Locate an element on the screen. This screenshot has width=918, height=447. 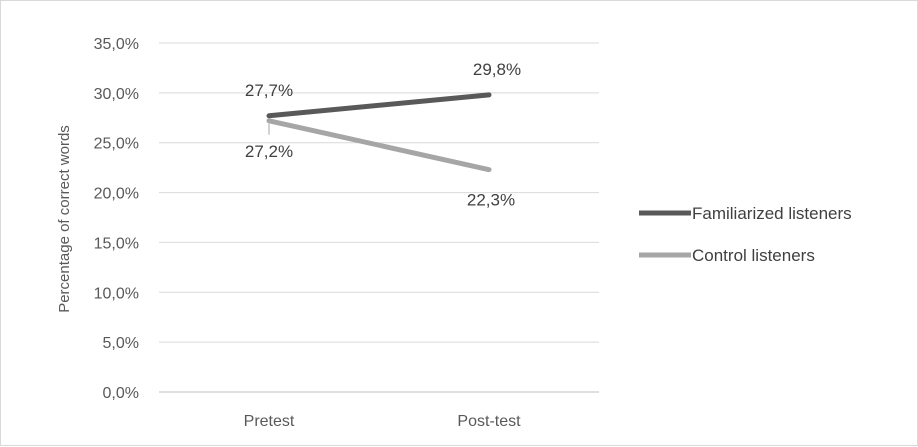
data-labels: 27,7% 29,8% 27,2% 22,3% is located at coordinates (383, 135).